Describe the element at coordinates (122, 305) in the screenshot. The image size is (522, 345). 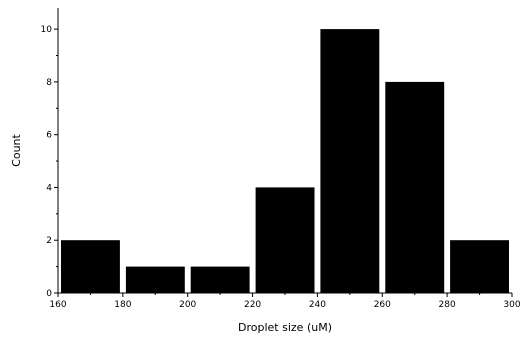
I see `x-tick-label-180: 180` at that location.